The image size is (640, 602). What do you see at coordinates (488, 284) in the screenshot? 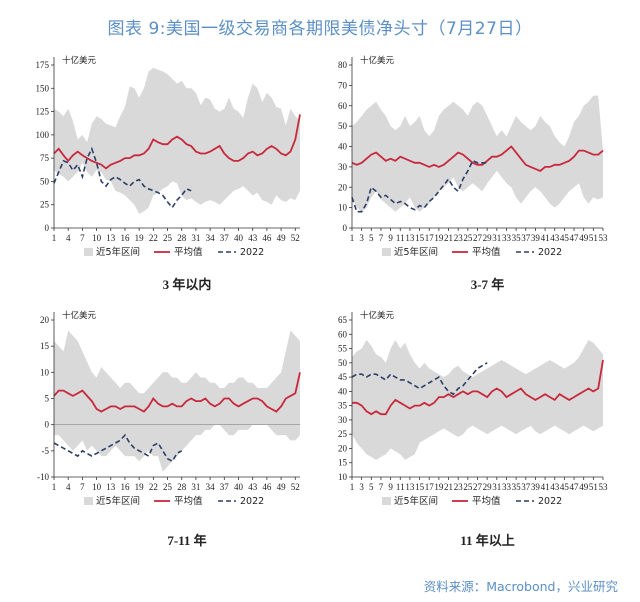
I see `chart-caption: 3-7 年` at bounding box center [488, 284].